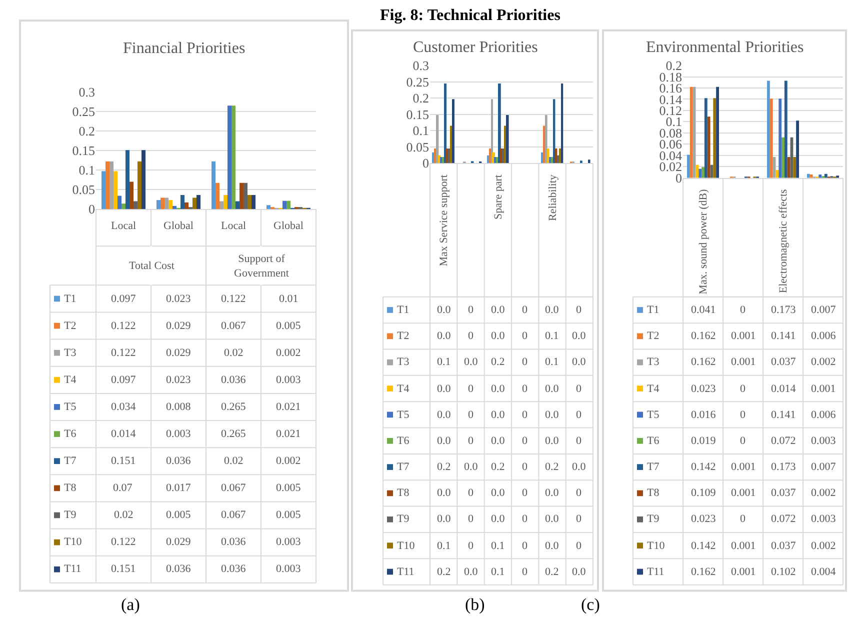 The height and width of the screenshot is (627, 848). I want to click on data-label: 0.004, so click(823, 572).